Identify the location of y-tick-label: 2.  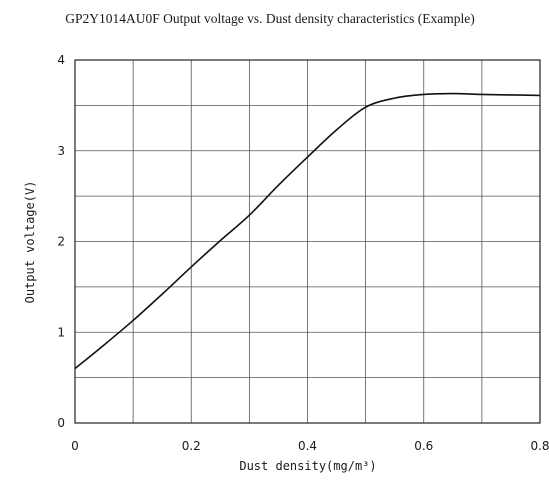
(61, 242).